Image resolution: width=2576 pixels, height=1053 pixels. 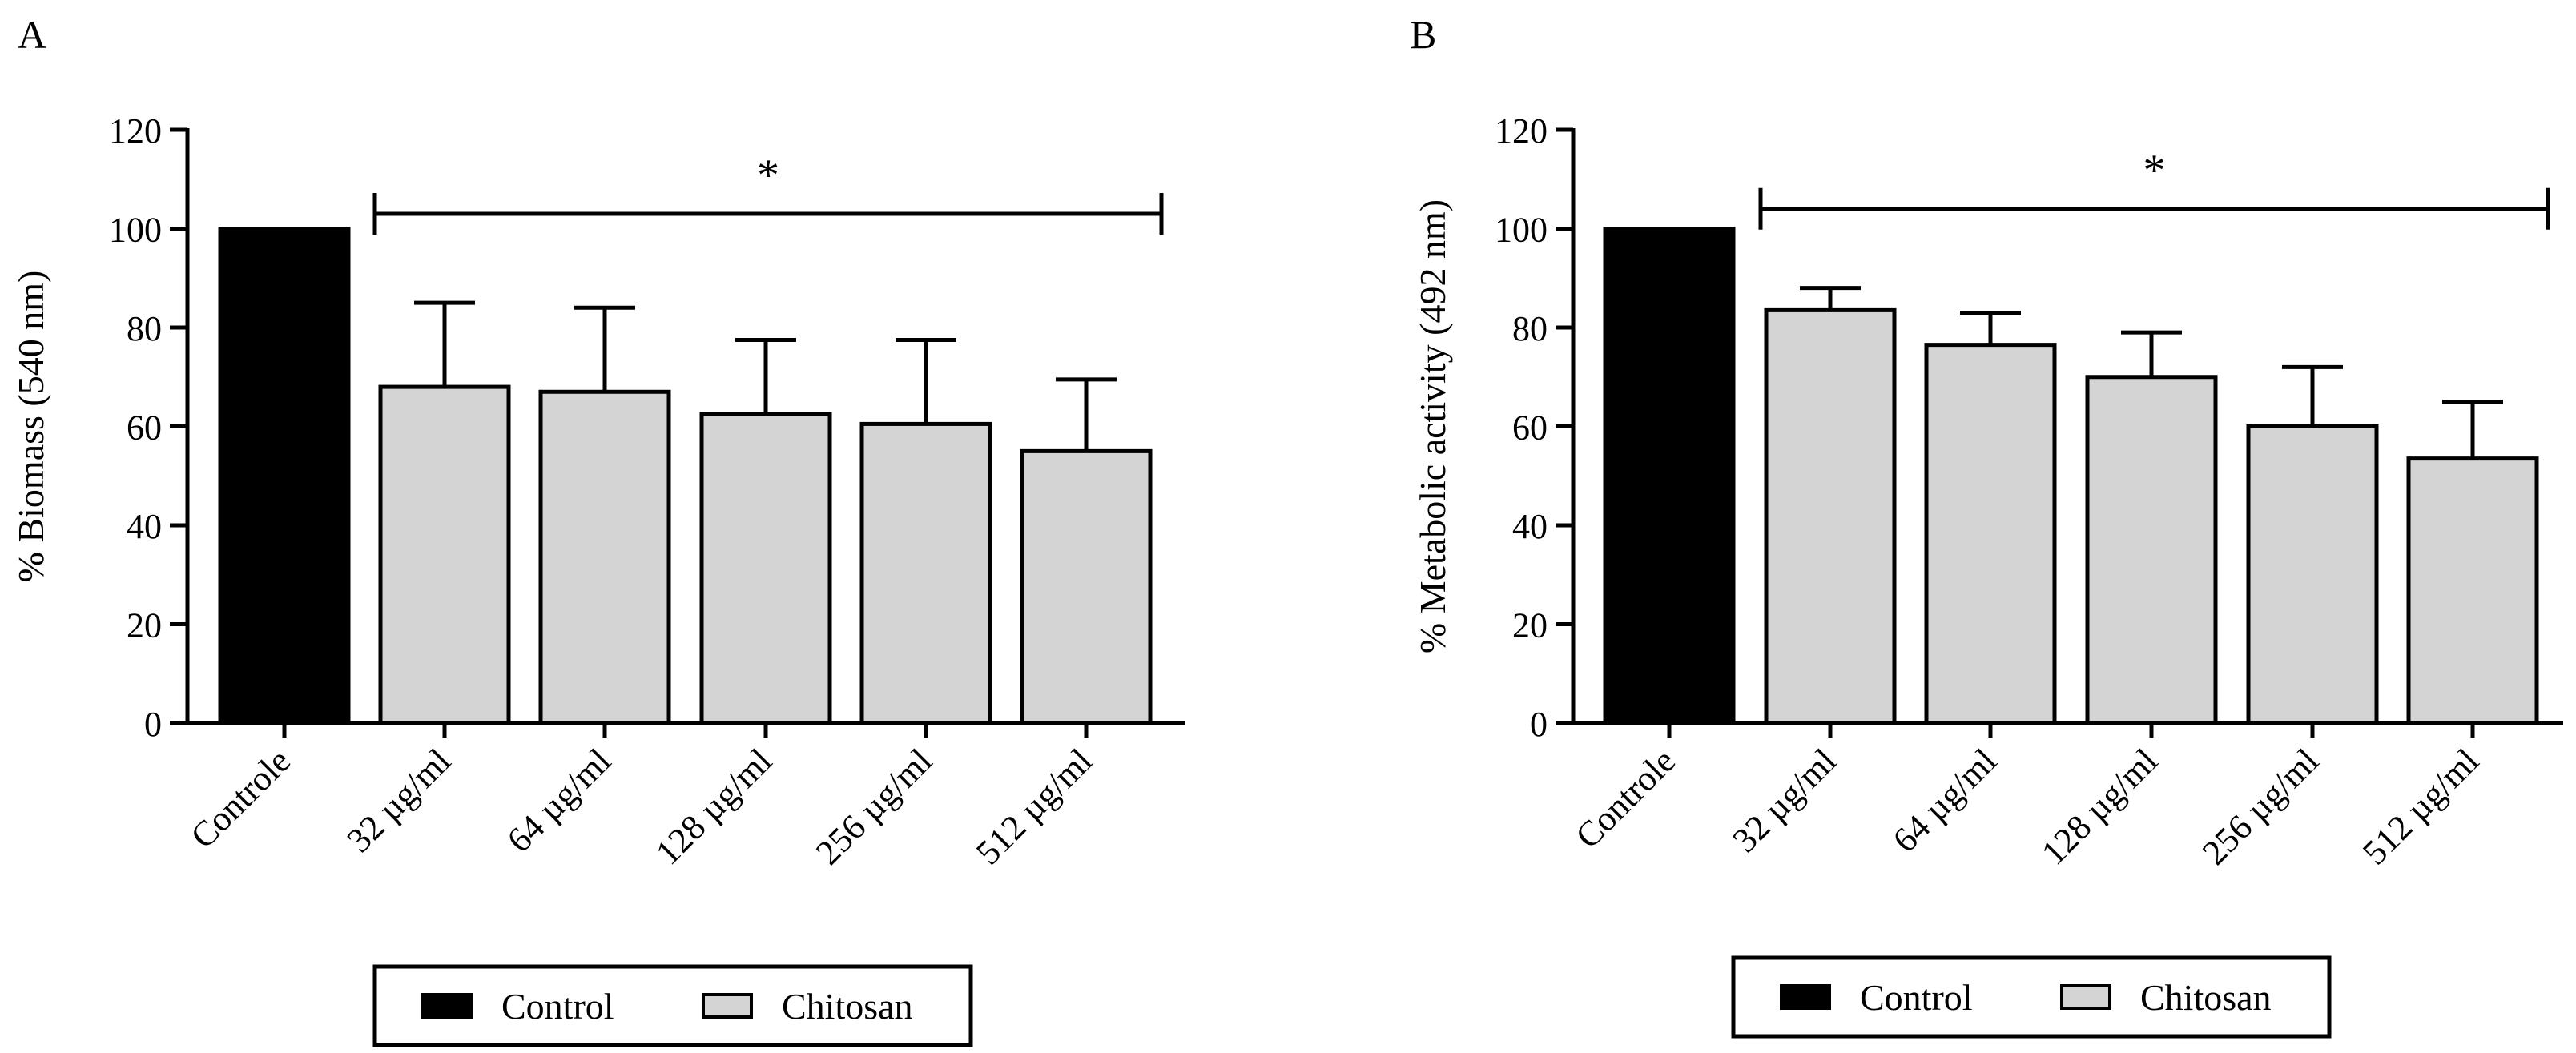 What do you see at coordinates (1946, 800) in the screenshot?
I see `panel-b-x-tick-label-2: 64 µg/ml` at bounding box center [1946, 800].